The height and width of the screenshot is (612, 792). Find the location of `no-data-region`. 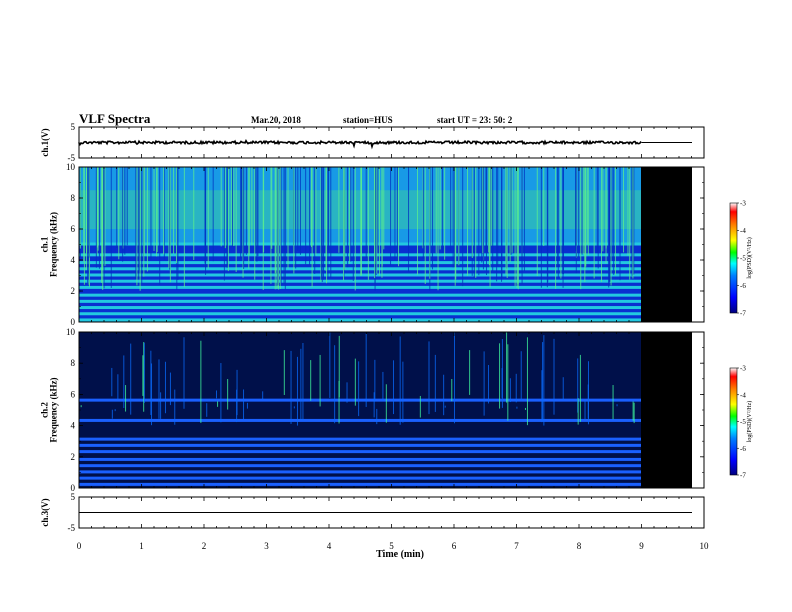

no-data-region is located at coordinates (666, 410).